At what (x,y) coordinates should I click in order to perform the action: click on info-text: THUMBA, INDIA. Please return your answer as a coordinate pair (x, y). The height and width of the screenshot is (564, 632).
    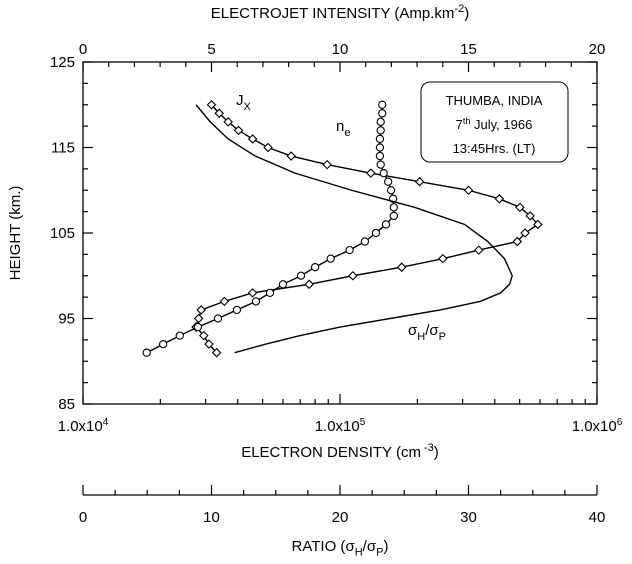
    Looking at the image, I should click on (494, 100).